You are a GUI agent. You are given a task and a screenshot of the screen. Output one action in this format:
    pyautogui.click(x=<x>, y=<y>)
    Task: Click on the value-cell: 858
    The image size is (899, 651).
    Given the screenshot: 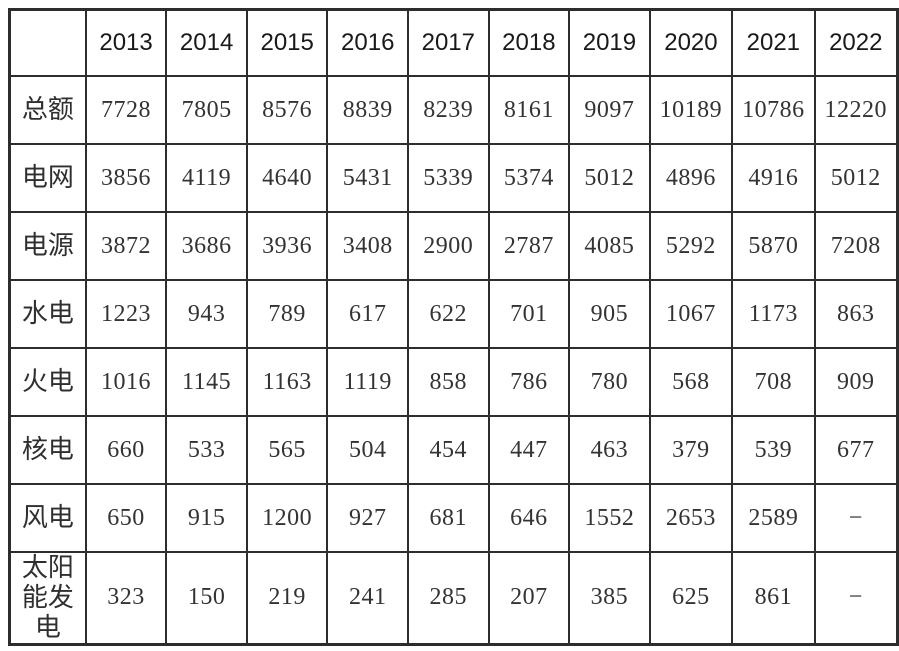 What is the action you would take?
    pyautogui.click(x=448, y=382)
    